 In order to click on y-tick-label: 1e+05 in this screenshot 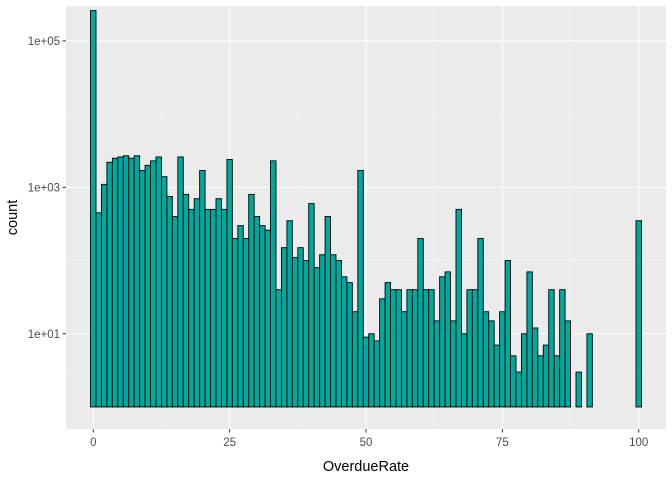, I will do `click(44, 42)`.